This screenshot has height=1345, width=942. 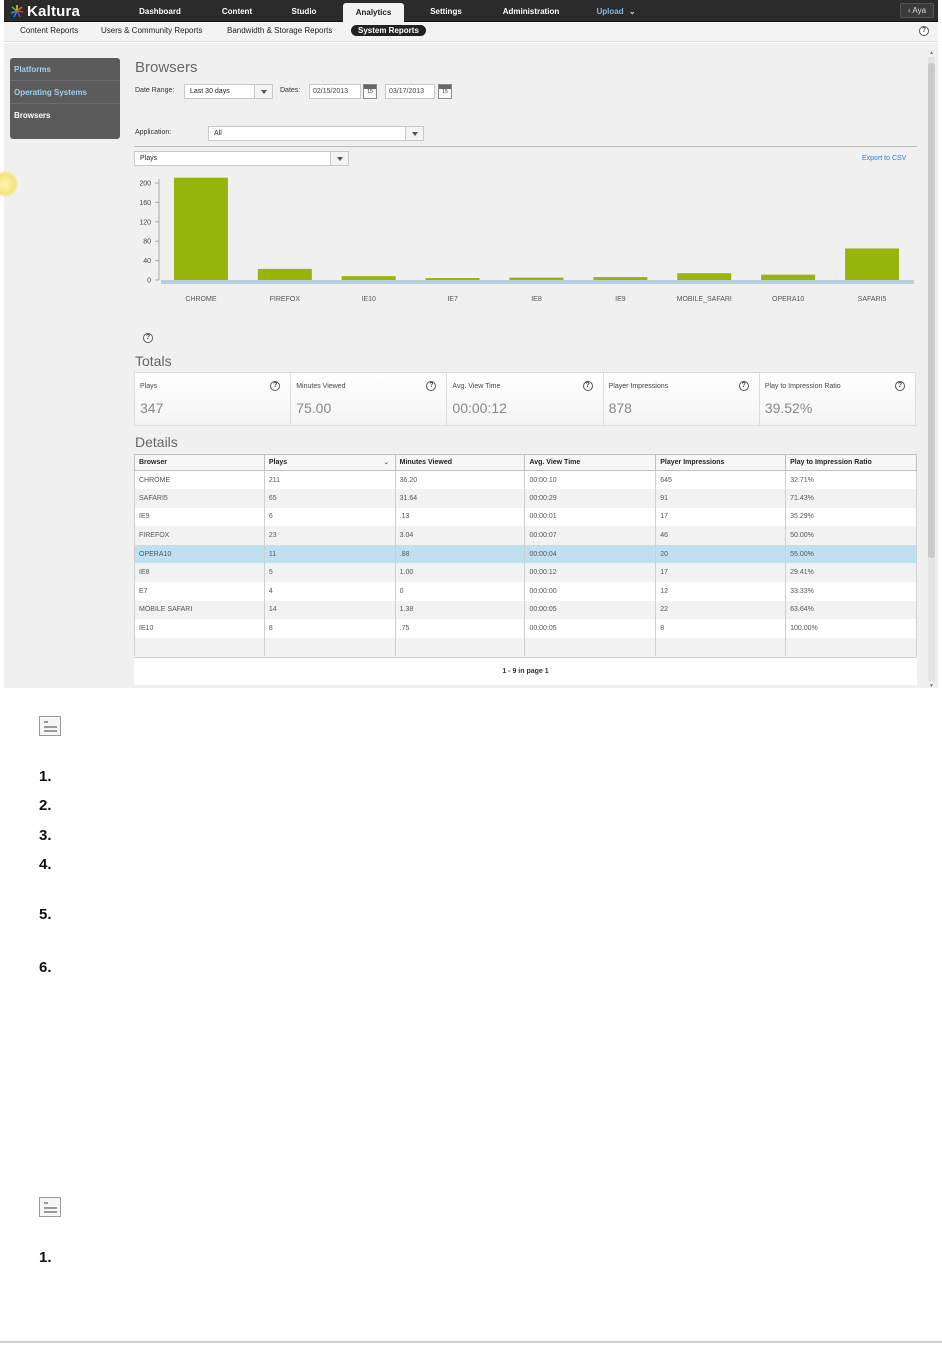 I want to click on total-player-impressions: Player Impressions ? 878, so click(x=681, y=399).